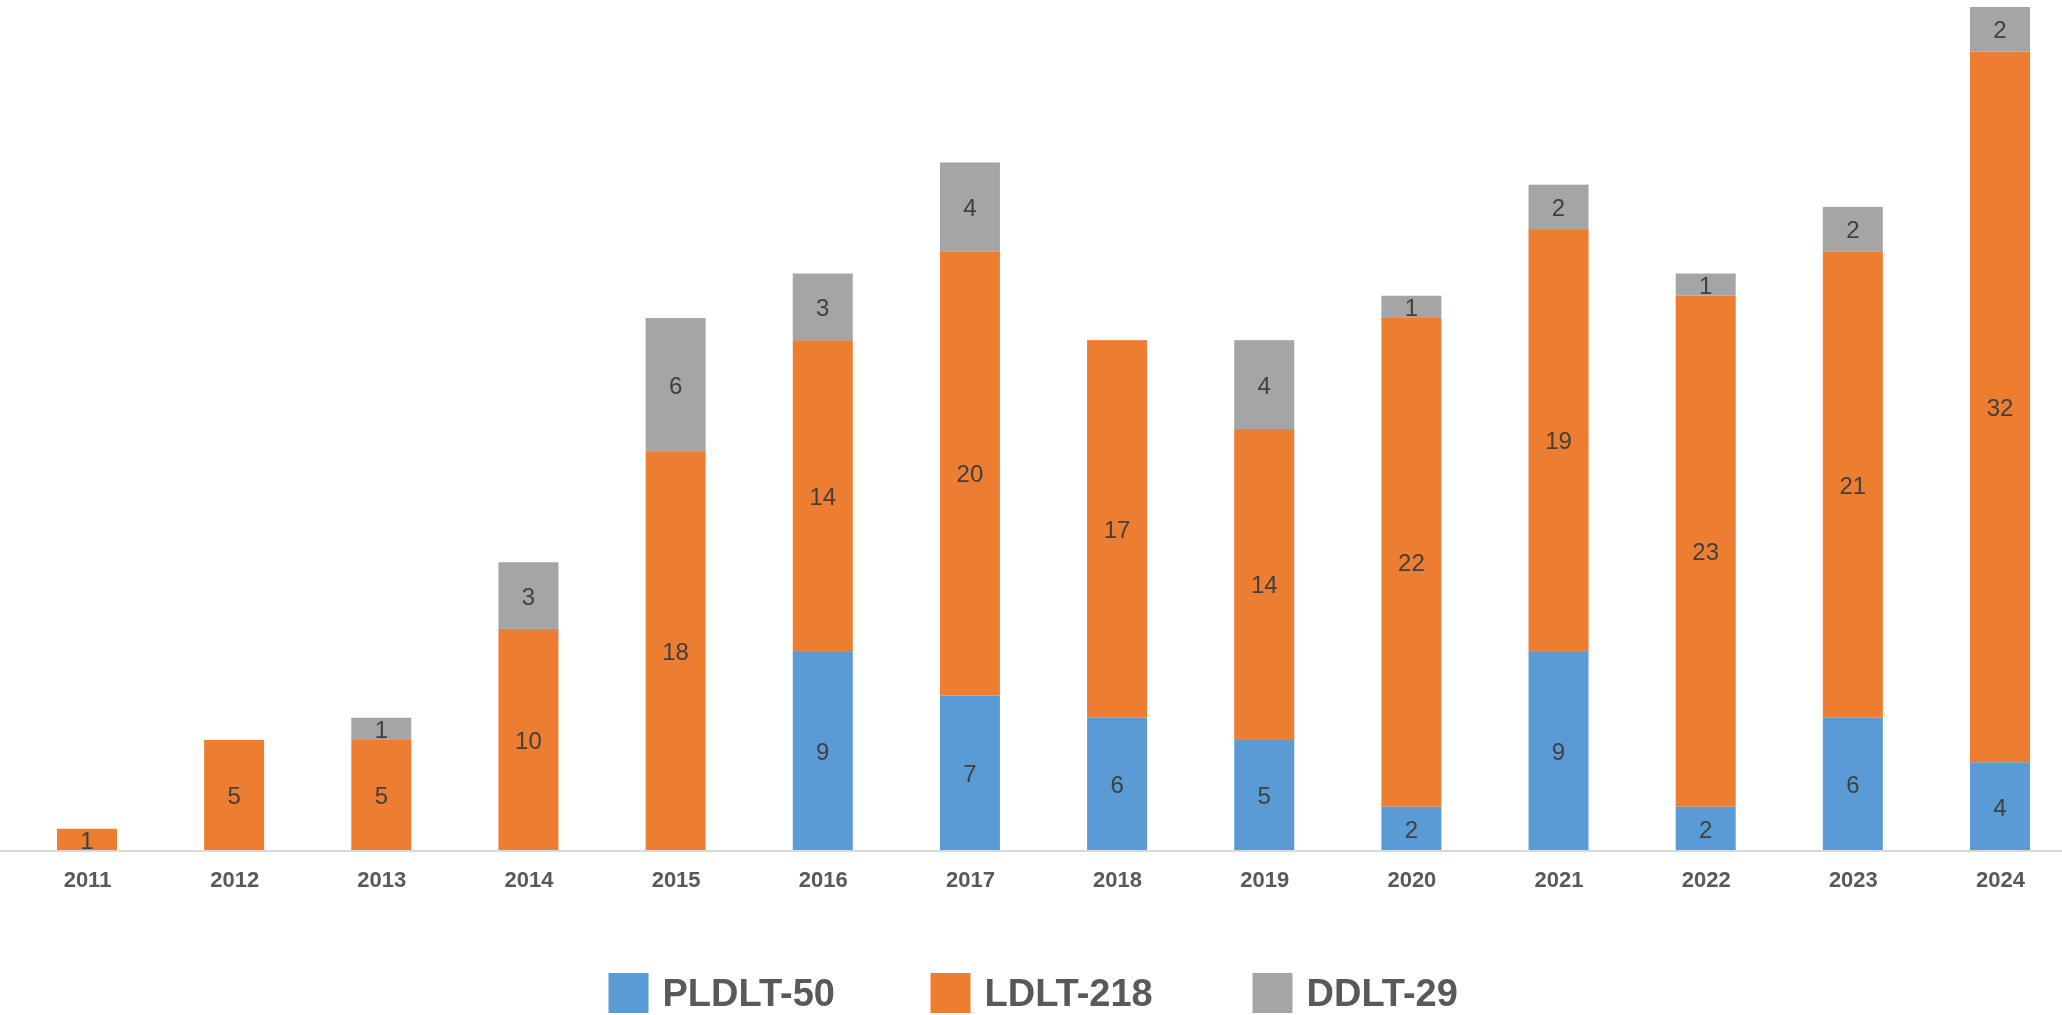 The height and width of the screenshot is (1015, 2062). I want to click on x-tick-label: 2013, so click(382, 879).